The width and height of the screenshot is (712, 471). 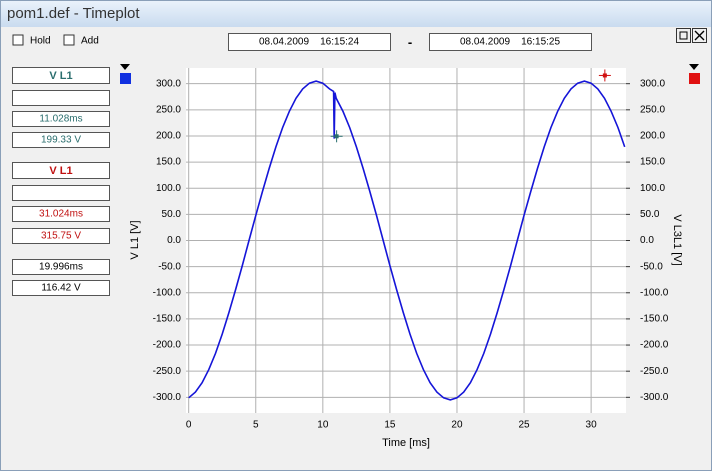 I want to click on y-tick-label: 200.0, so click(x=168, y=136).